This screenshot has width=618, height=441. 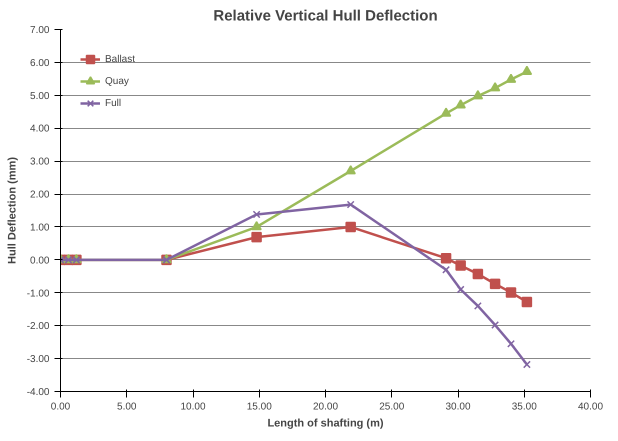 What do you see at coordinates (40, 30) in the screenshot?
I see `y-tick-label: 7.00` at bounding box center [40, 30].